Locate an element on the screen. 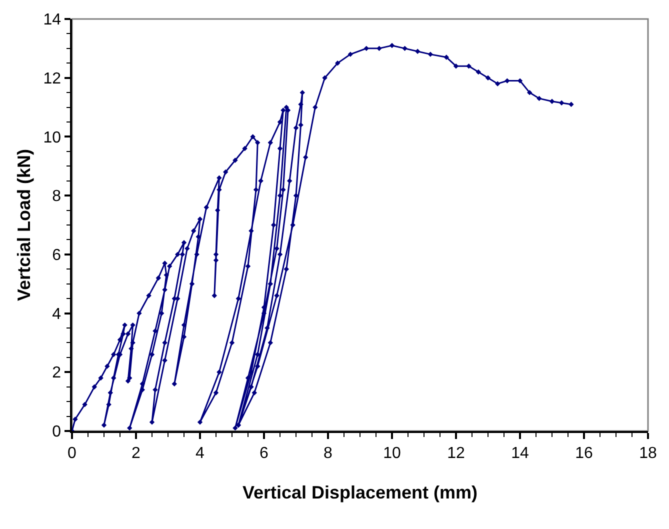 The height and width of the screenshot is (529, 669). y-tick-label: 10 is located at coordinates (52, 137).